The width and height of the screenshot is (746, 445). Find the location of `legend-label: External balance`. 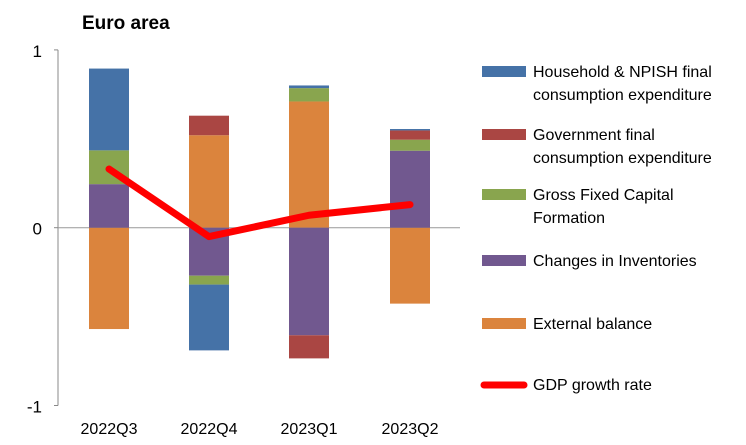

legend-label: External balance is located at coordinates (592, 324).